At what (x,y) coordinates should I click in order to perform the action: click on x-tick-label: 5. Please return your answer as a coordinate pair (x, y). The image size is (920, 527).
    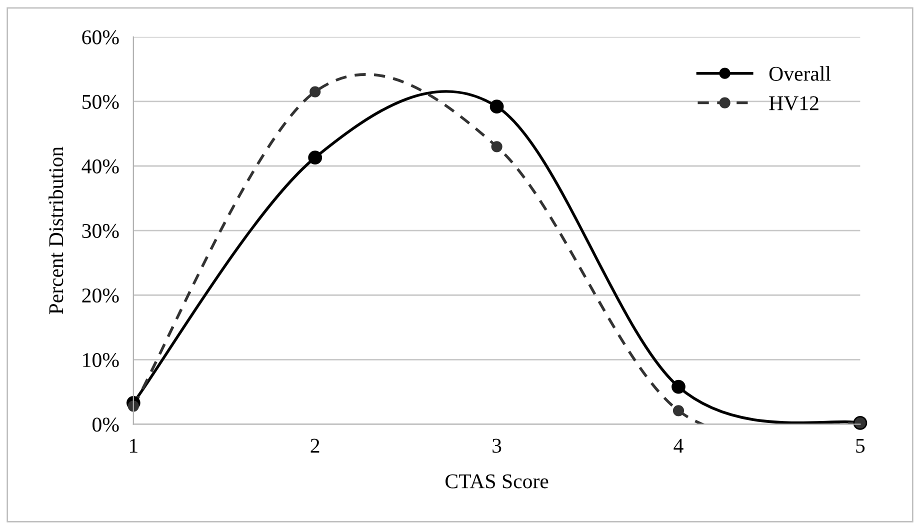
    Looking at the image, I should click on (860, 445).